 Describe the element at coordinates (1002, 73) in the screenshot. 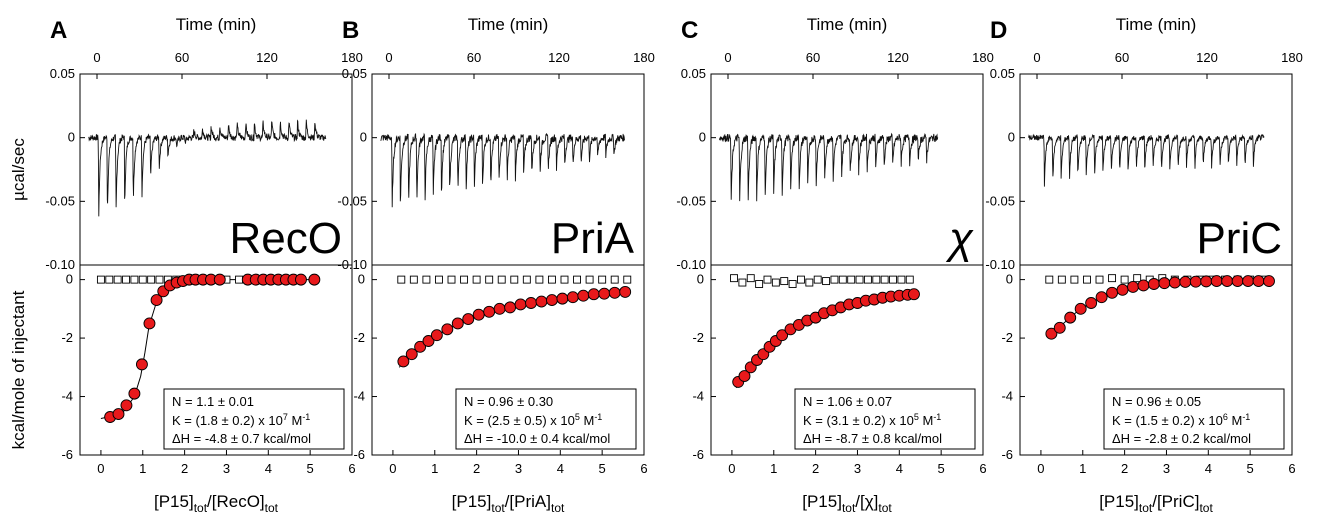

I see `top-y-tick-label: 0.05` at that location.